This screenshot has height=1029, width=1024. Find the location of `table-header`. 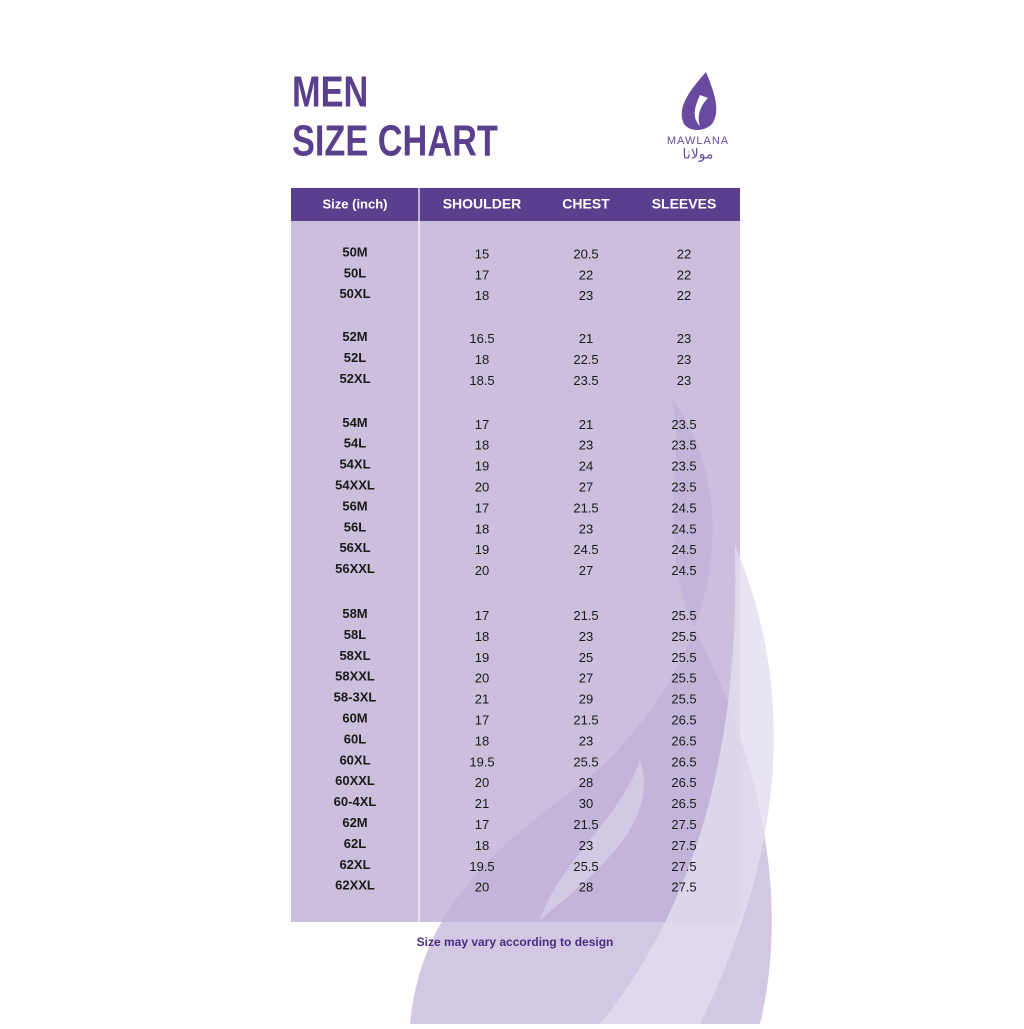

table-header is located at coordinates (515, 204).